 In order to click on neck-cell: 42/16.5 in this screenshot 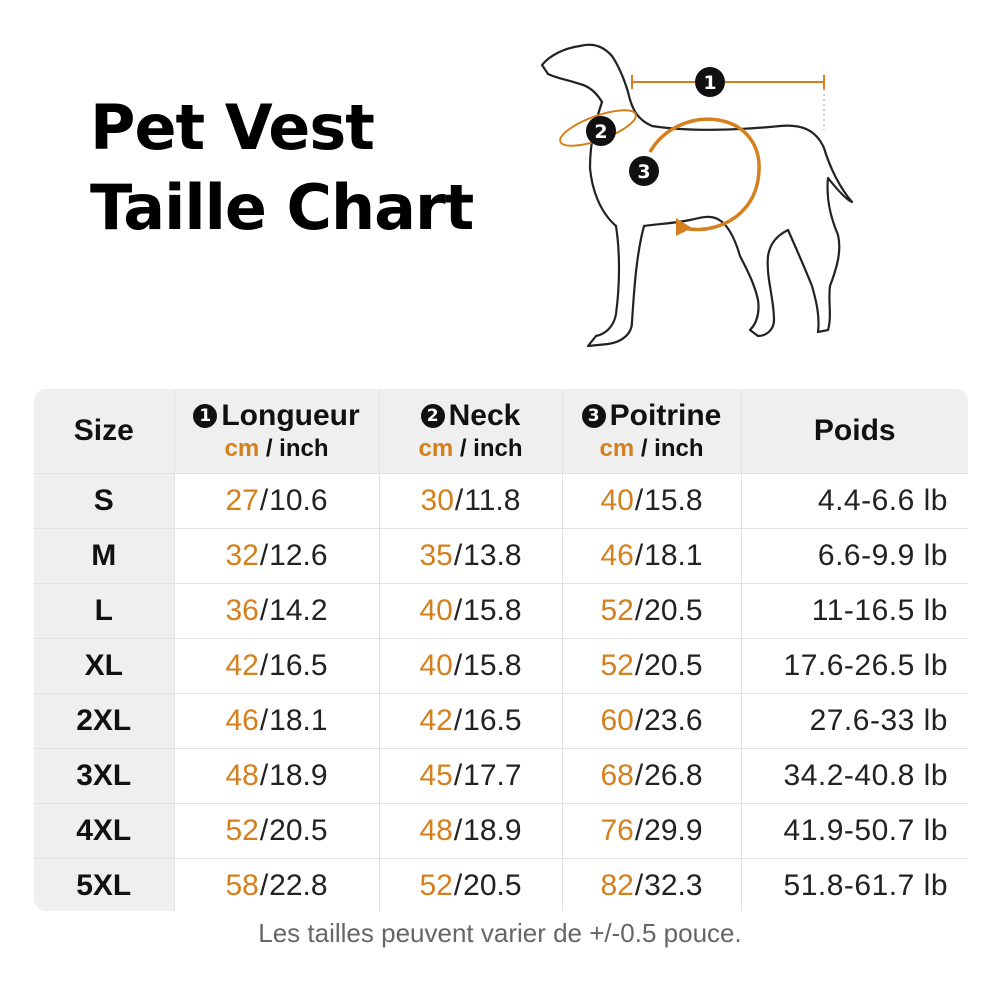, I will do `click(470, 721)`.